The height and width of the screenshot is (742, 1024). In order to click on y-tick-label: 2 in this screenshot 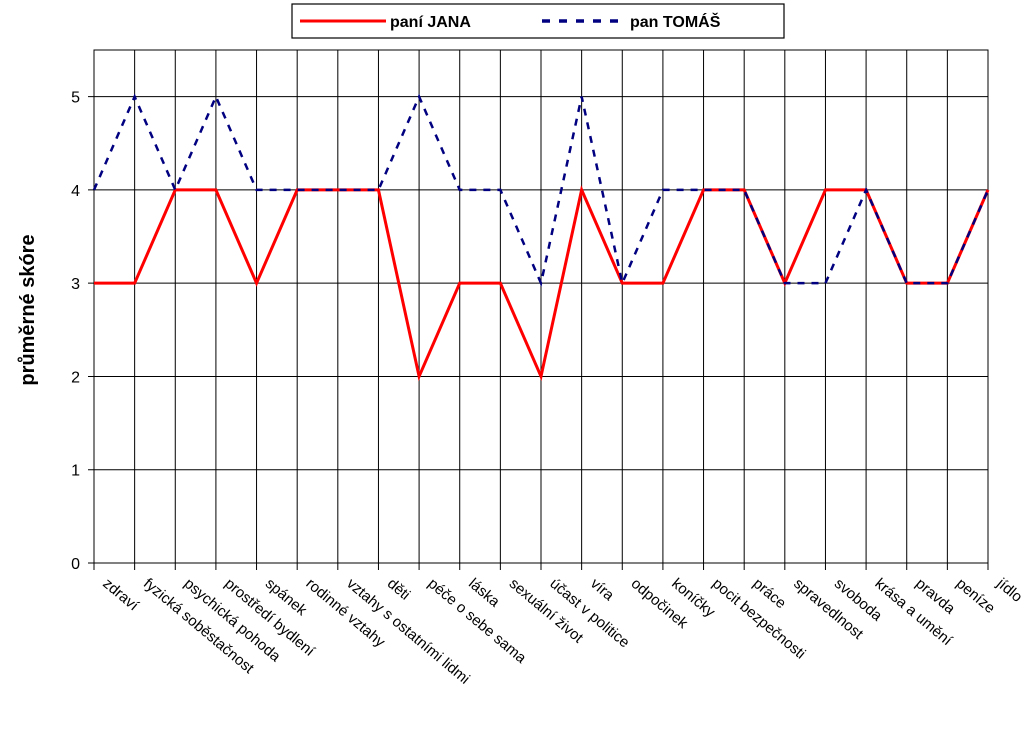, I will do `click(75, 377)`.